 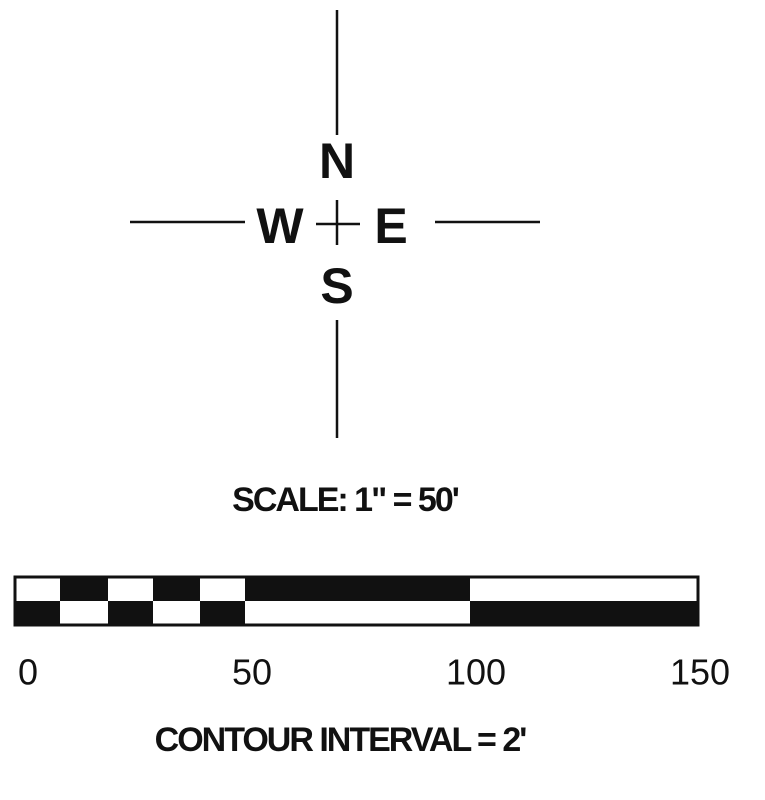 I want to click on north-label: N, so click(x=337, y=161).